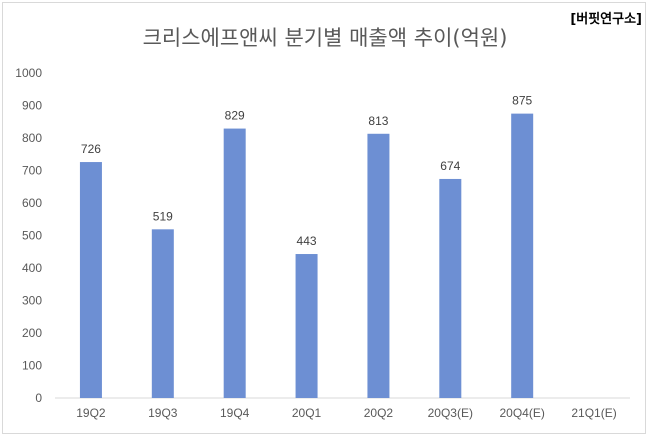 The image size is (650, 438). What do you see at coordinates (32, 366) in the screenshot?
I see `y-tick-label: 100` at bounding box center [32, 366].